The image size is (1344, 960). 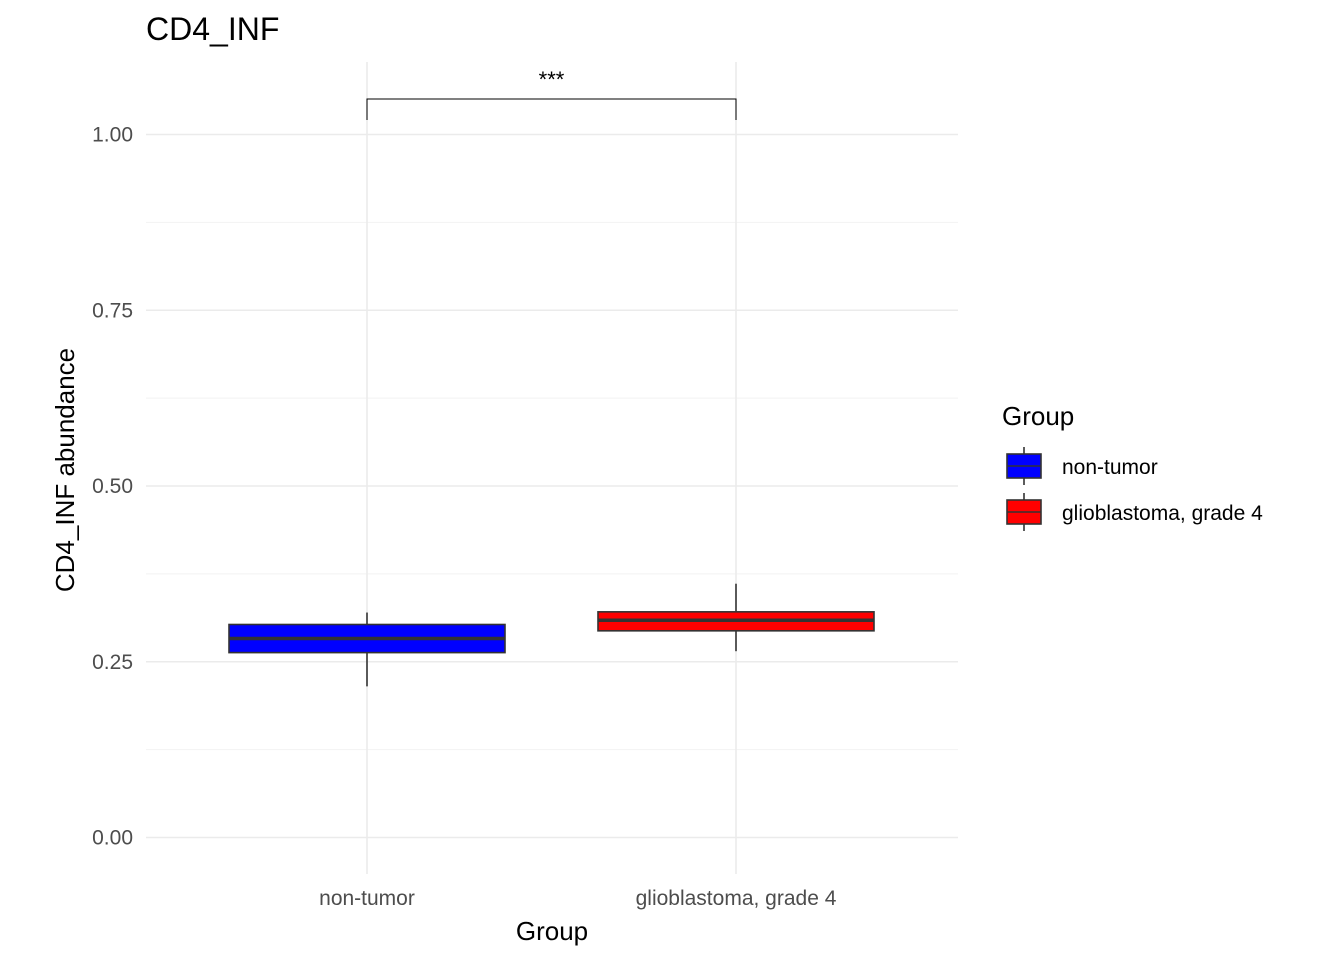 I want to click on y-tick-label: 0.25, so click(x=112, y=662).